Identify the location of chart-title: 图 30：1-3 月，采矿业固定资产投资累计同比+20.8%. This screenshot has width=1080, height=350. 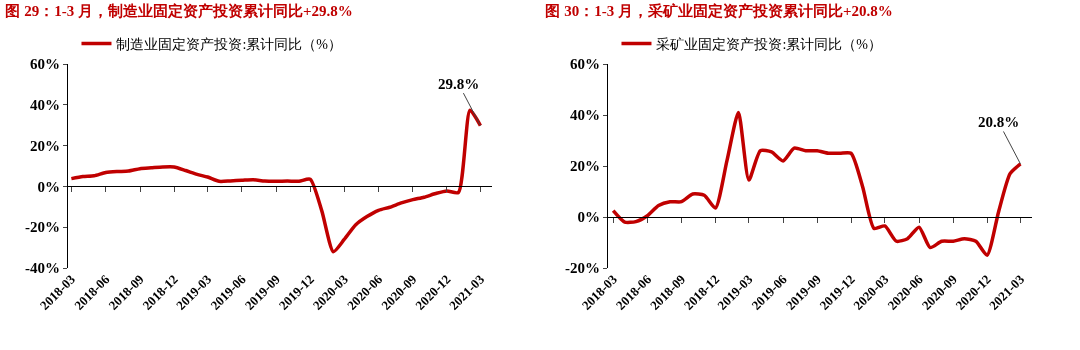
(719, 10).